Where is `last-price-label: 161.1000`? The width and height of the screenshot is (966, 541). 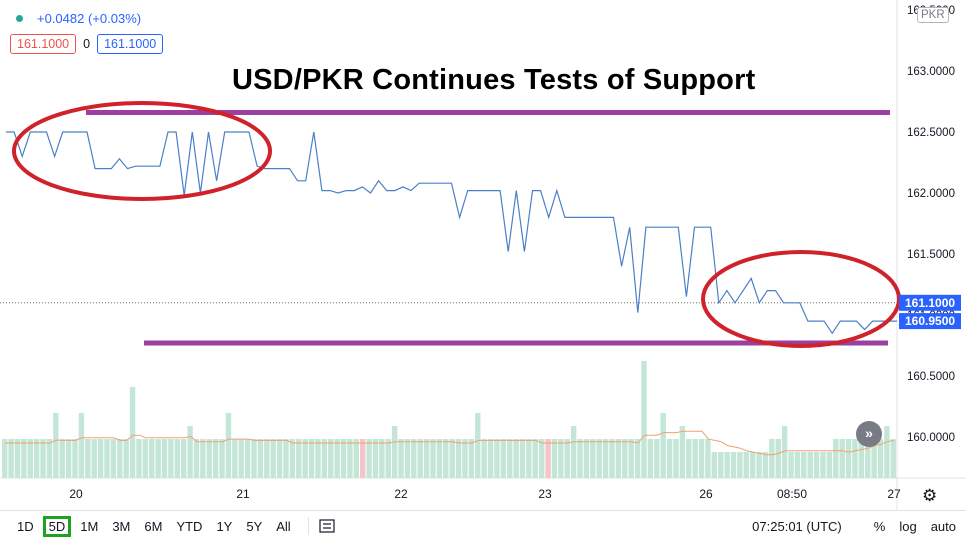
last-price-label: 161.1000 is located at coordinates (930, 303).